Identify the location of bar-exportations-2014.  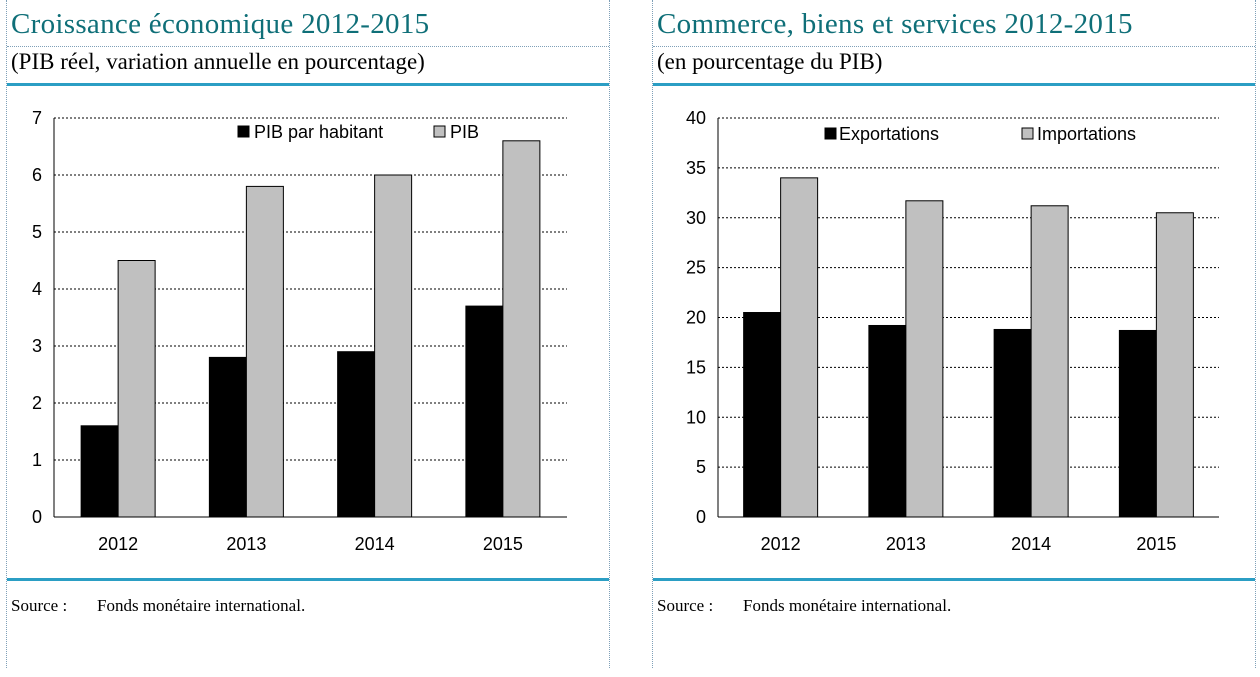
(1012, 423).